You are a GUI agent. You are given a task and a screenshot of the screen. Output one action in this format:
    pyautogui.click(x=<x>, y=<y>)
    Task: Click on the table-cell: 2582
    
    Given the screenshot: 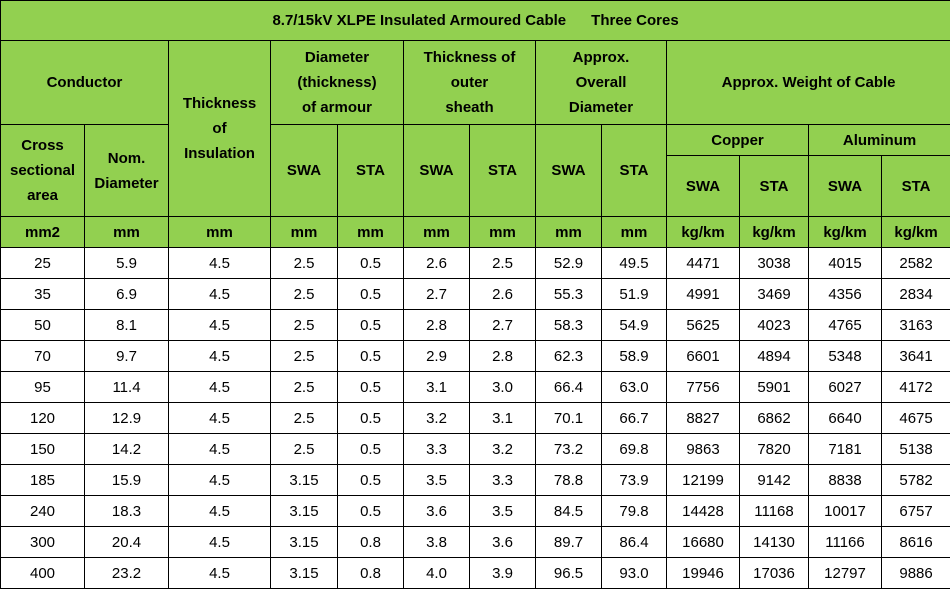 What is the action you would take?
    pyautogui.click(x=916, y=263)
    